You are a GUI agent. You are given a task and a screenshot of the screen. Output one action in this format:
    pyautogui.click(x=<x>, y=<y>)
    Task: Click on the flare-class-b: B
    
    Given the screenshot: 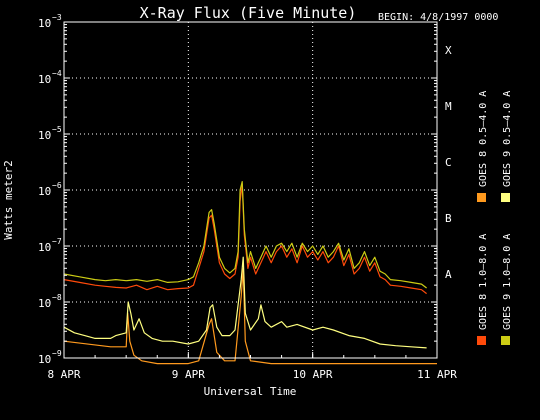 What is the action you would take?
    pyautogui.click(x=448, y=218)
    